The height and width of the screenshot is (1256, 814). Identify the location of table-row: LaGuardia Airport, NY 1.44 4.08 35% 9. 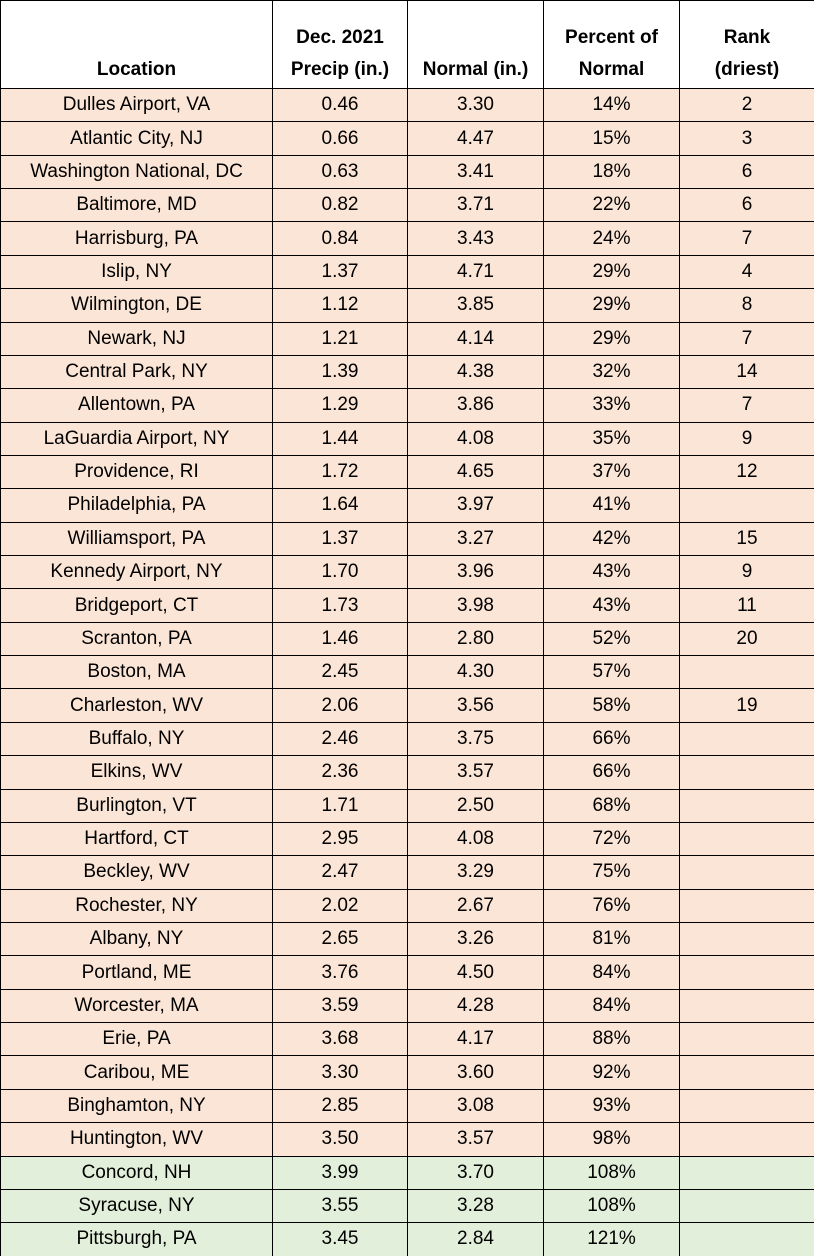
(407, 438).